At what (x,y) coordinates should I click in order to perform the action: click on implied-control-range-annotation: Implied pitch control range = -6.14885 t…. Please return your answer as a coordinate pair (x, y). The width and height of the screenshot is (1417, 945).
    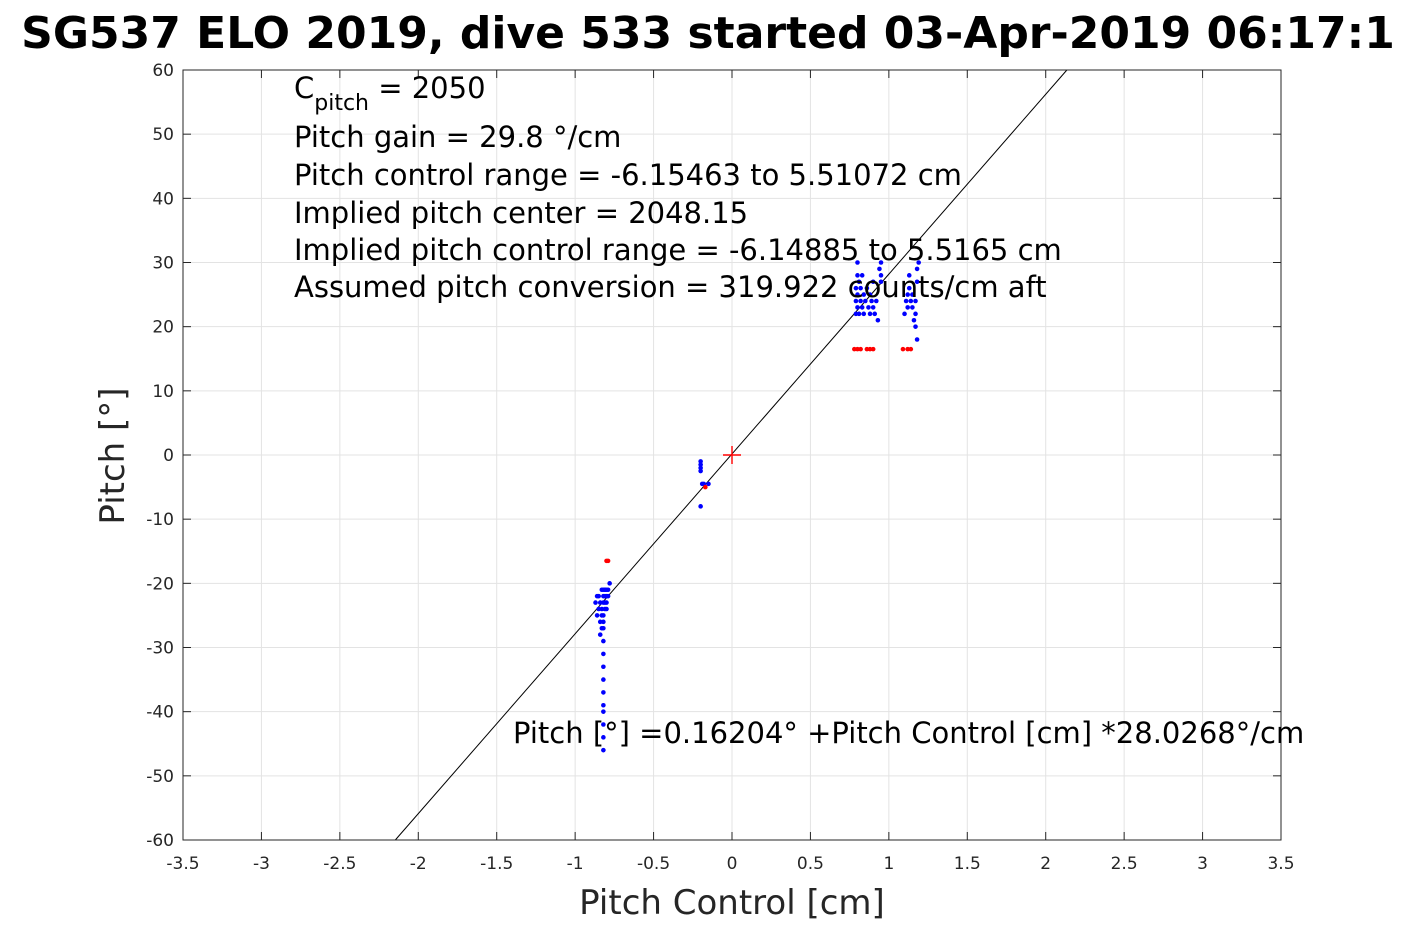
    Looking at the image, I should click on (678, 250).